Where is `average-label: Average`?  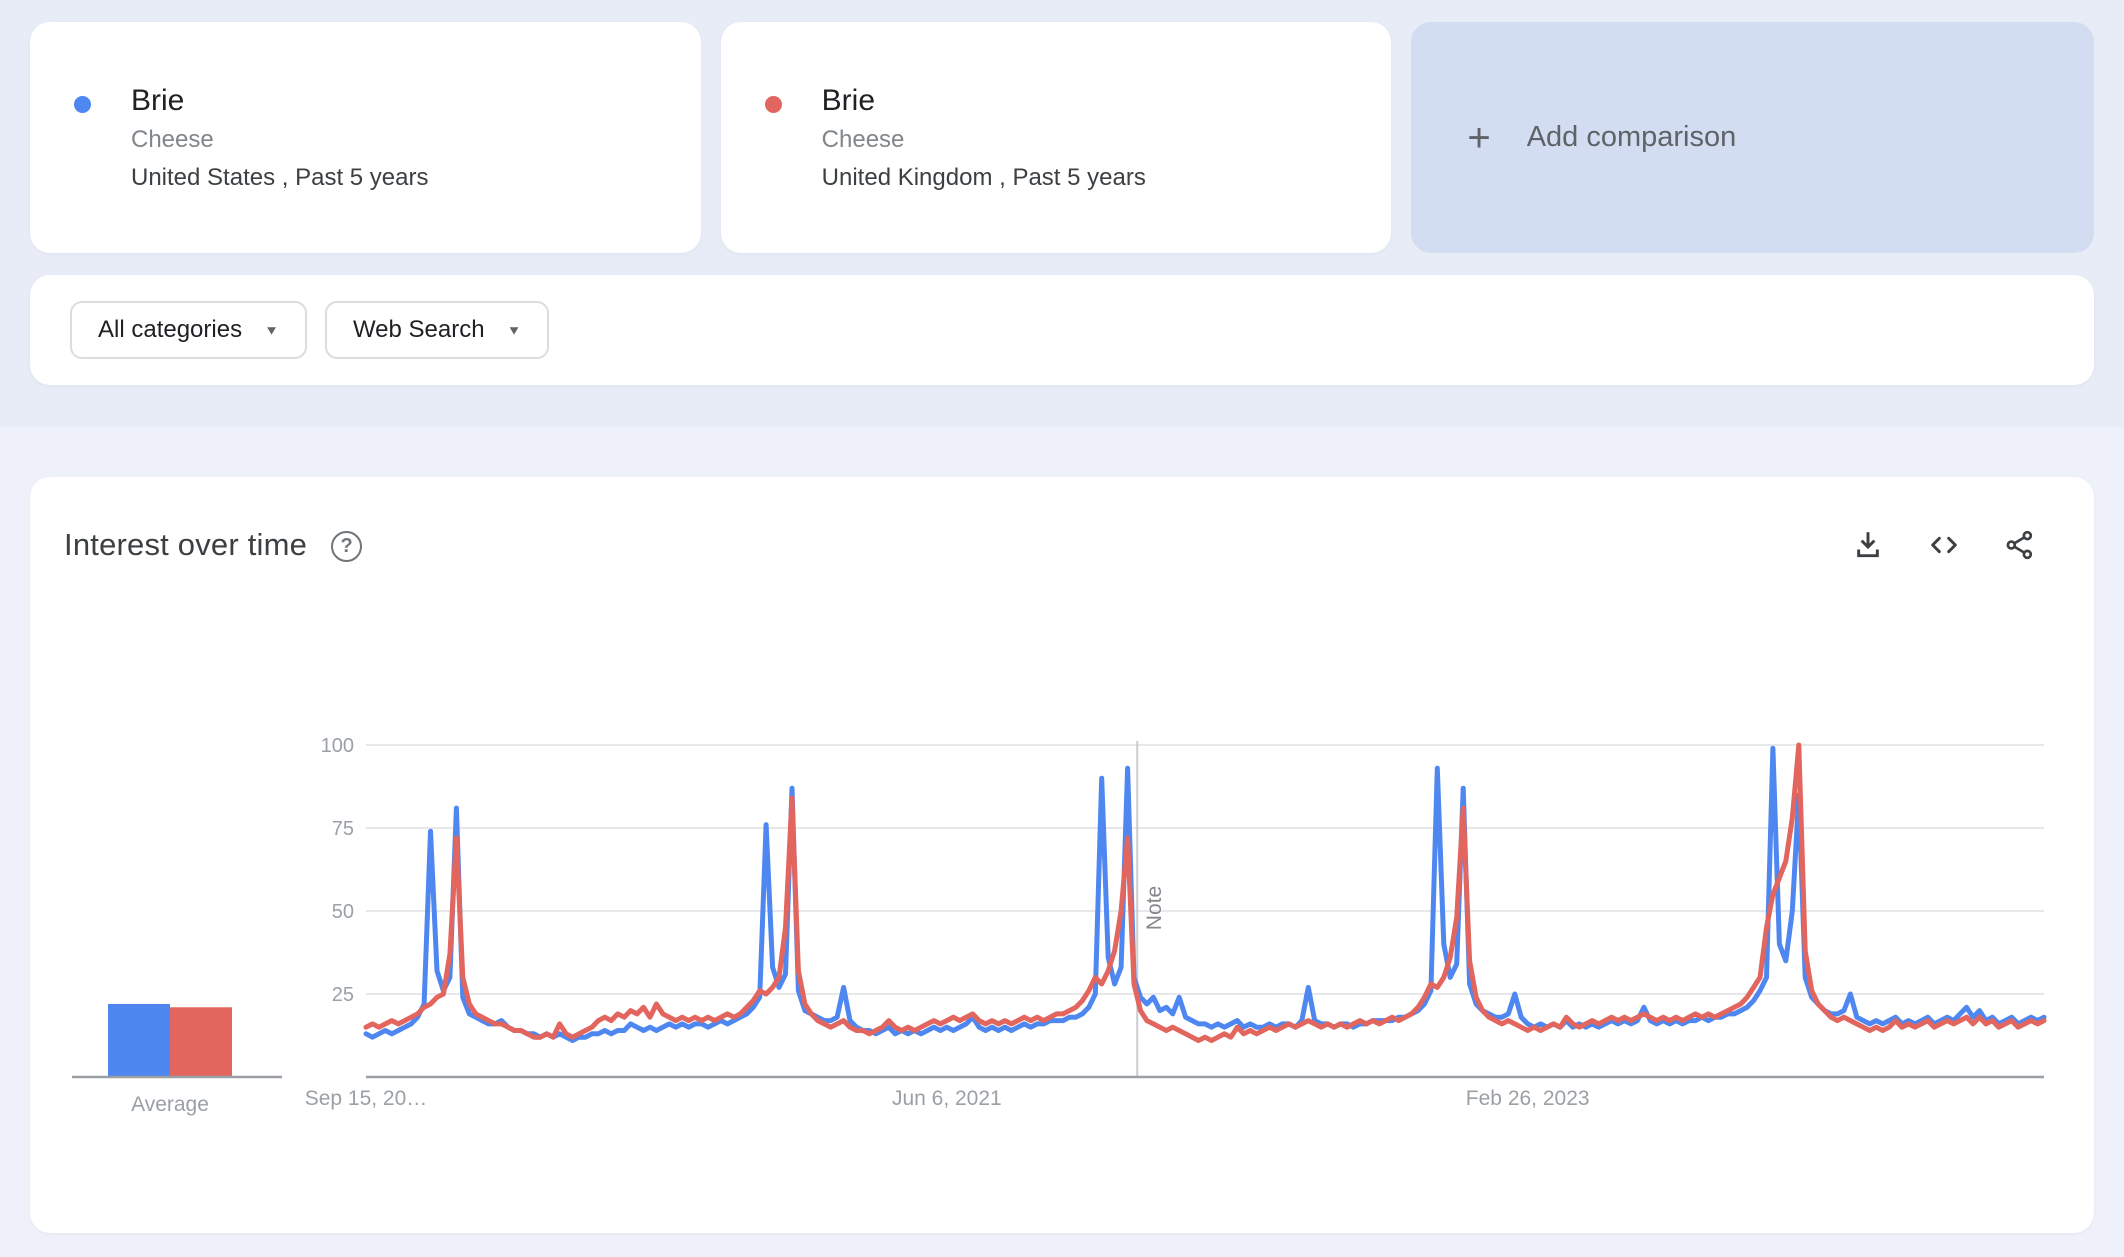
average-label: Average is located at coordinates (170, 1104).